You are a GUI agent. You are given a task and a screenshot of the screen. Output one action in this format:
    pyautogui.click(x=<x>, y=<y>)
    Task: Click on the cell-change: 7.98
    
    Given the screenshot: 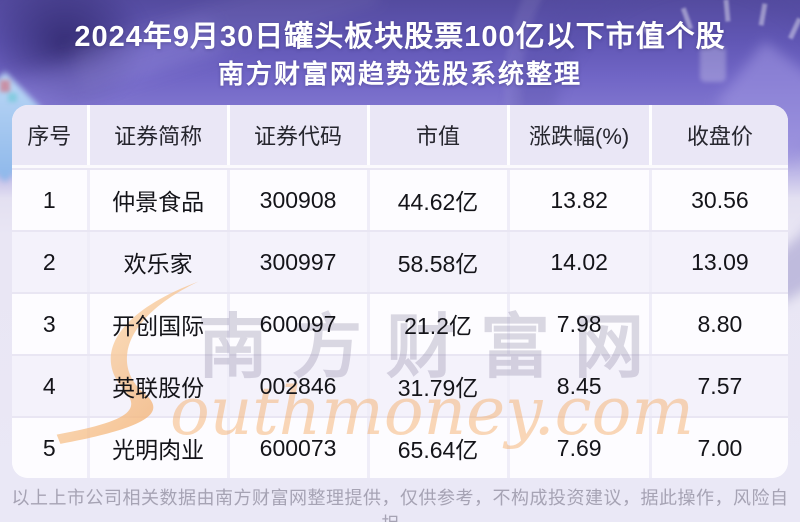 What is the action you would take?
    pyautogui.click(x=581, y=324)
    